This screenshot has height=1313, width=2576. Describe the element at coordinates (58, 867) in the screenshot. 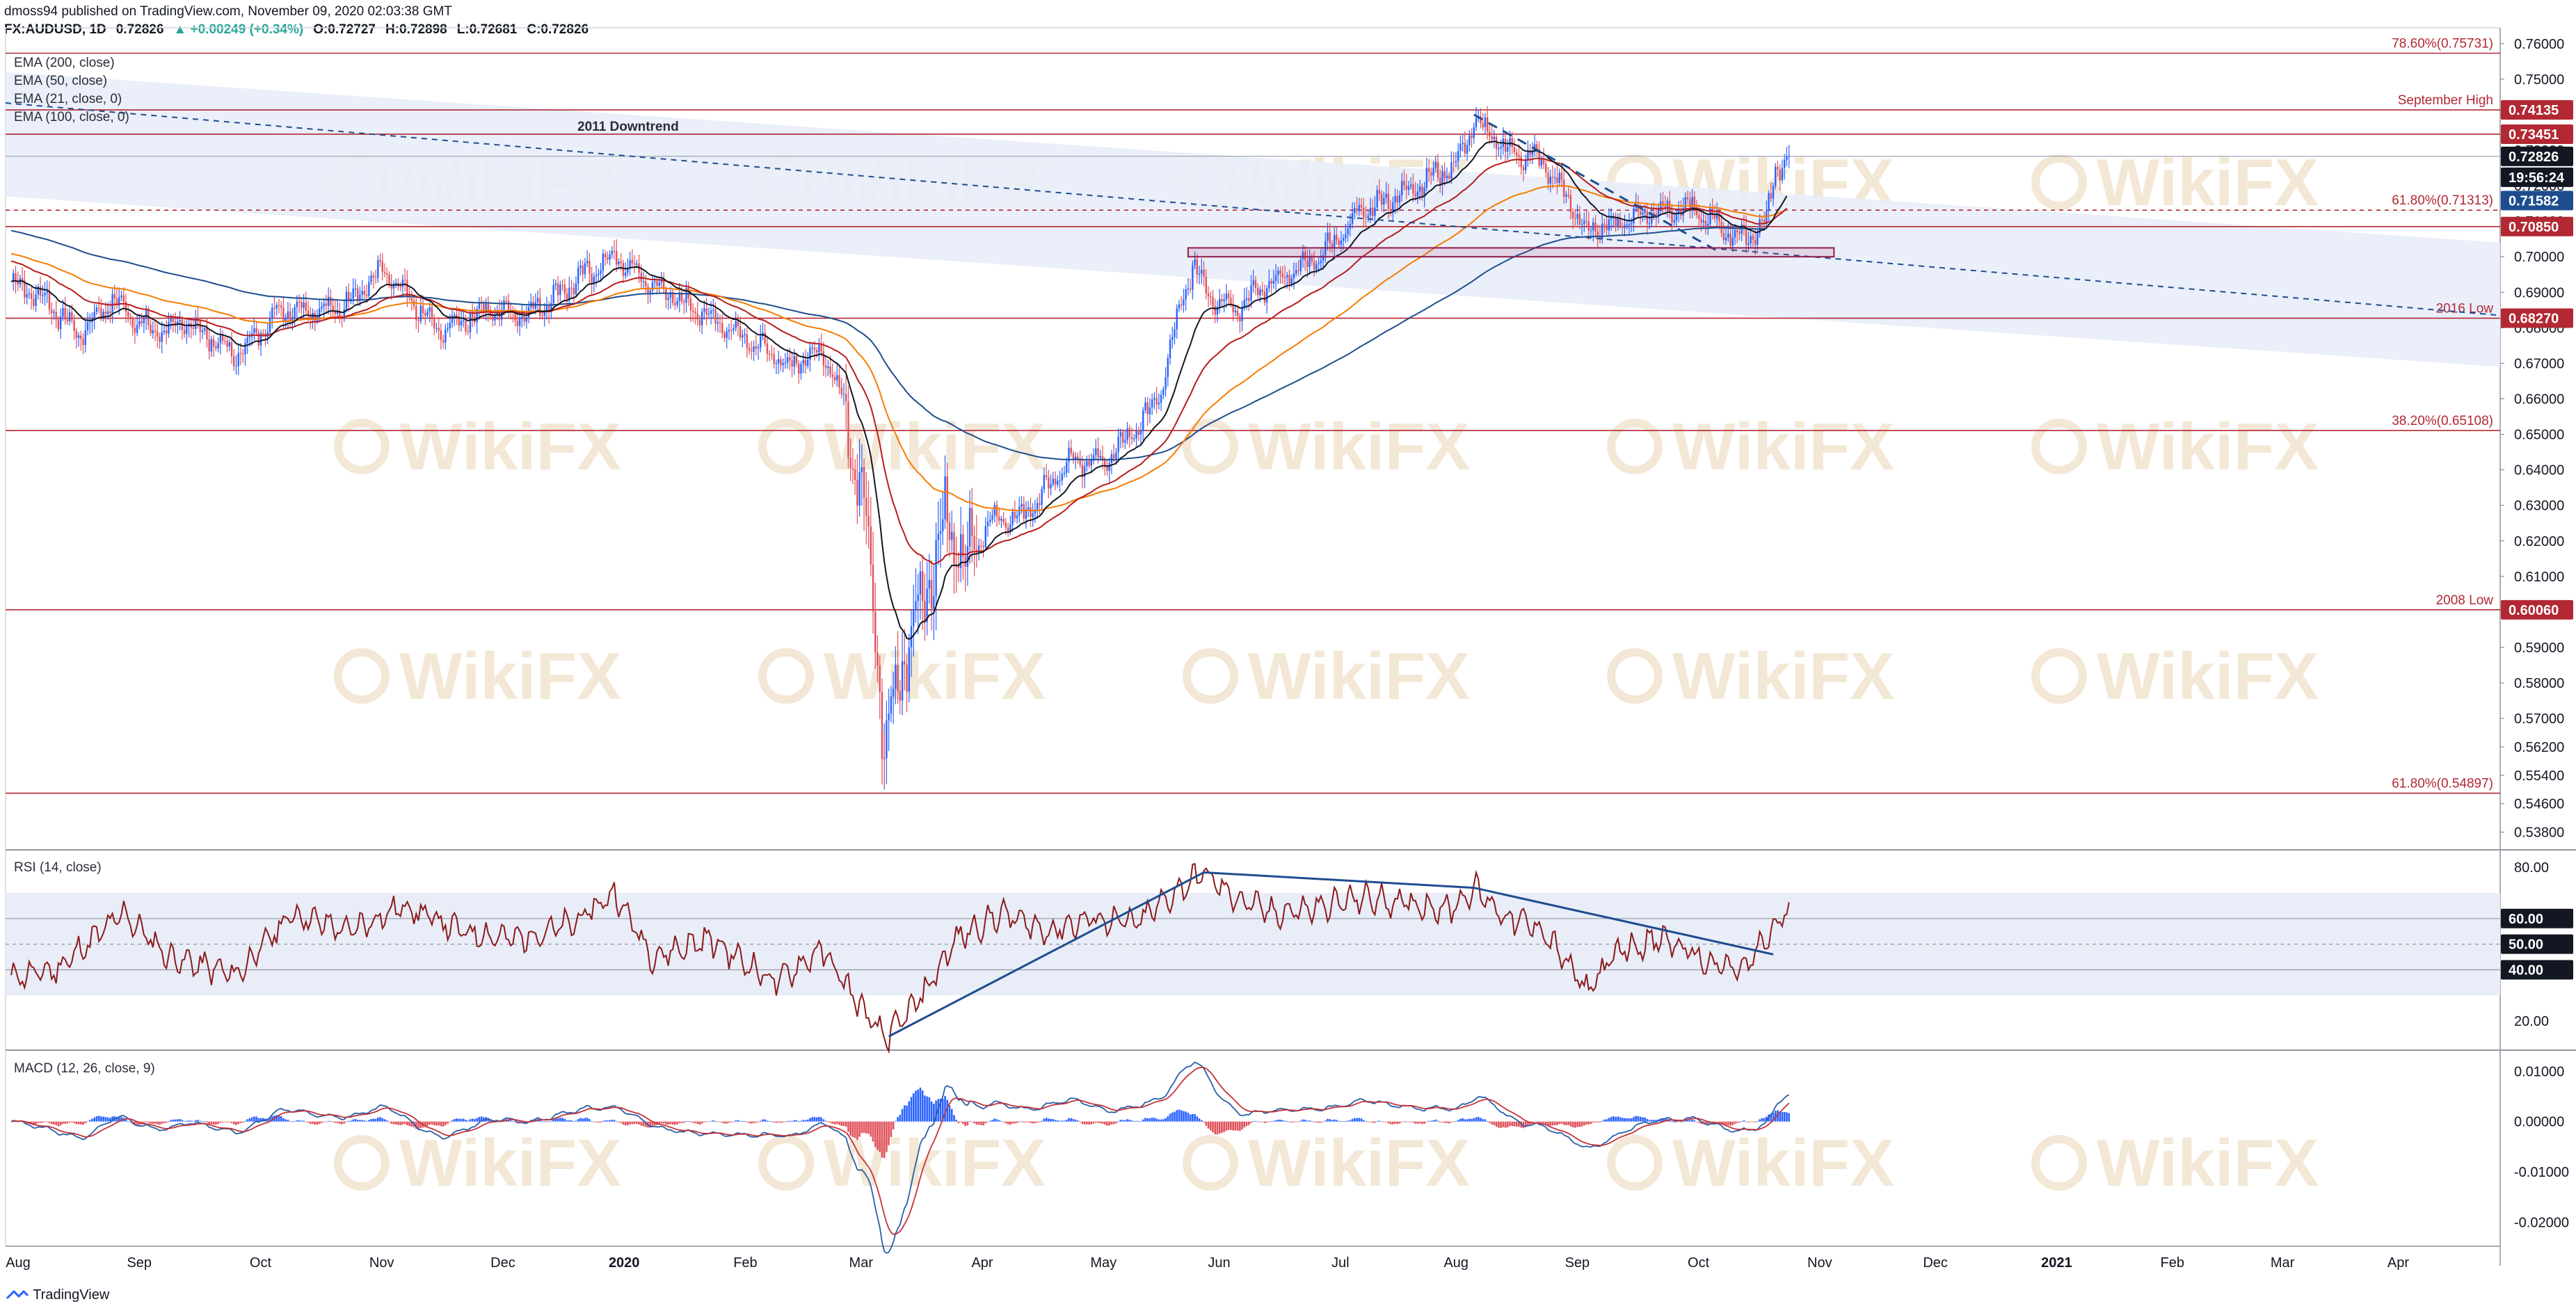

I see `rsi-title: RSI (14, close)` at that location.